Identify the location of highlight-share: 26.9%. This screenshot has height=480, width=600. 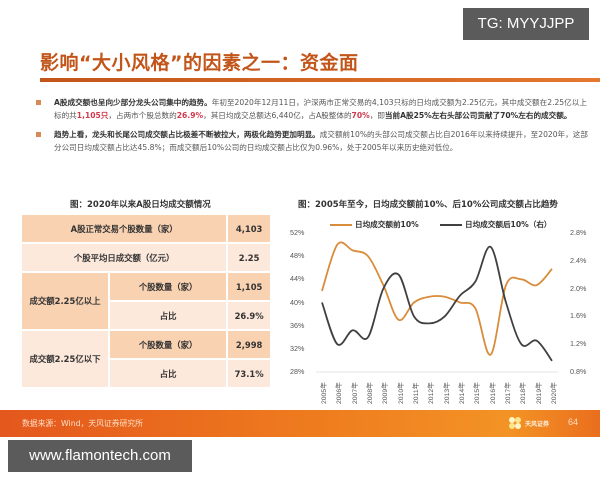
(190, 115).